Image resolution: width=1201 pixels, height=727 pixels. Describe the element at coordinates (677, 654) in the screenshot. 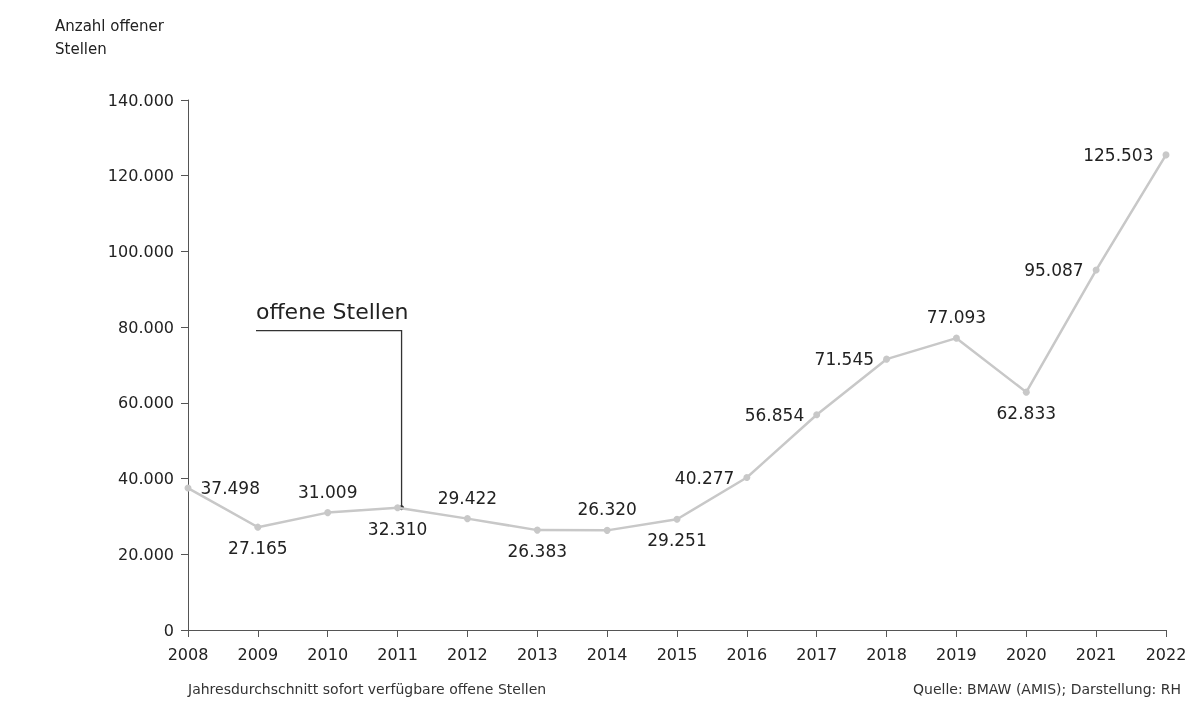

I see `x-tick-label: 2015` at that location.